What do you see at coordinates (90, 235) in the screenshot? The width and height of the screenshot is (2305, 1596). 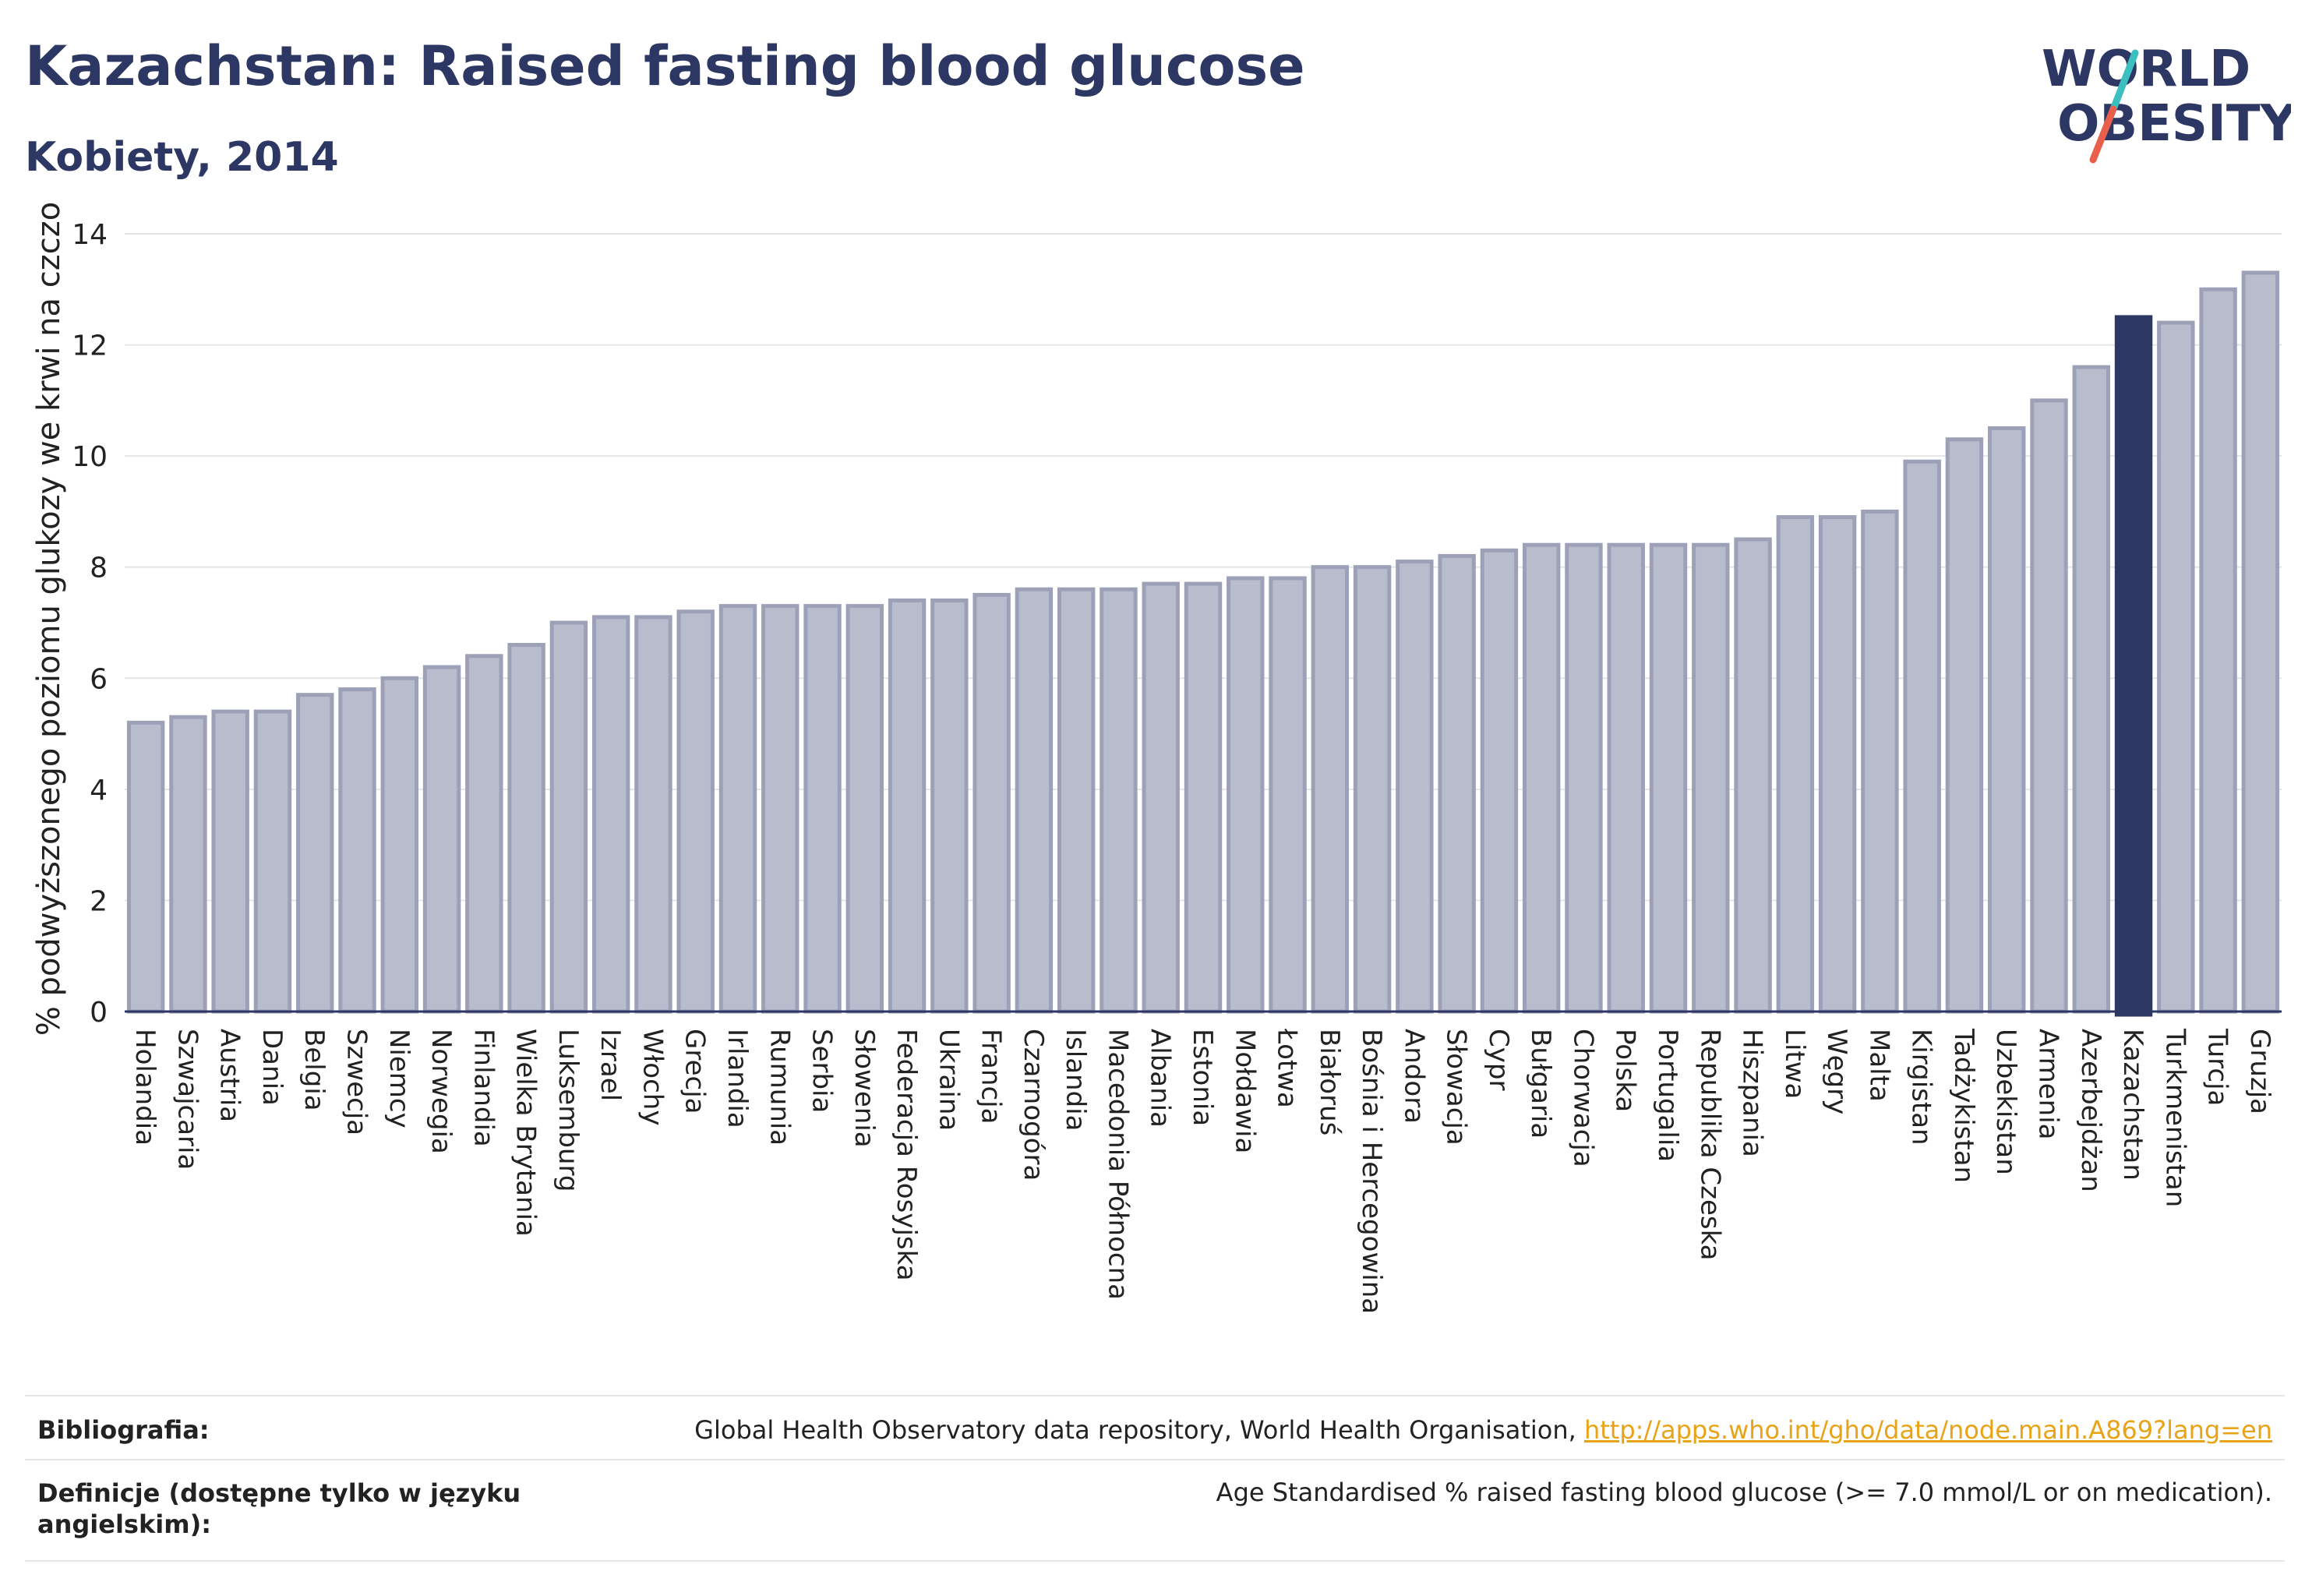 I see `y-tick-label: 14` at bounding box center [90, 235].